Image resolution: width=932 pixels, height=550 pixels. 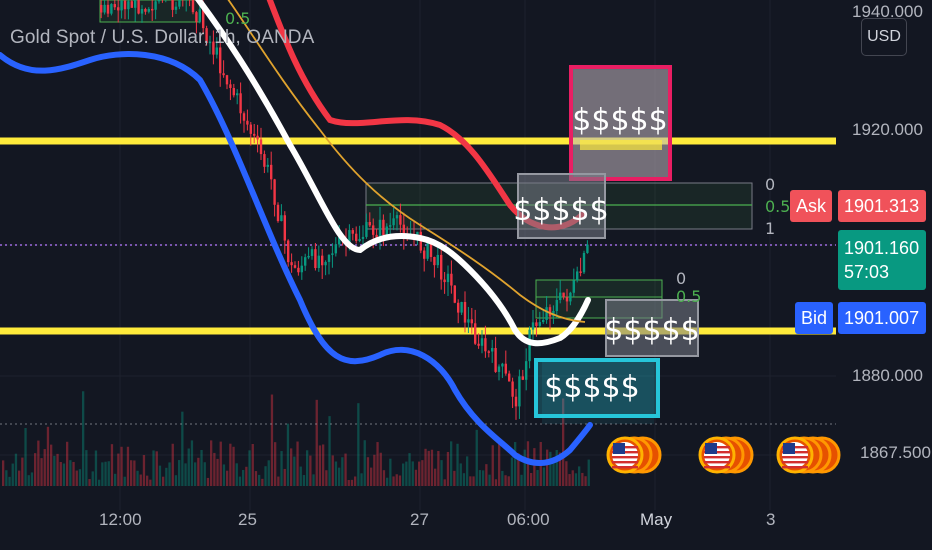 I want to click on fib-label: 0, so click(x=681, y=278).